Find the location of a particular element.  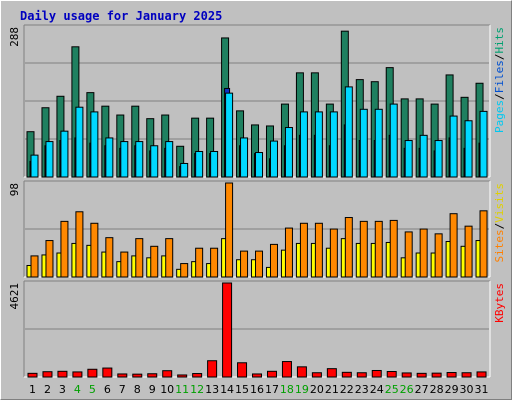

legend-entry: KBytes is located at coordinates (499, 303).